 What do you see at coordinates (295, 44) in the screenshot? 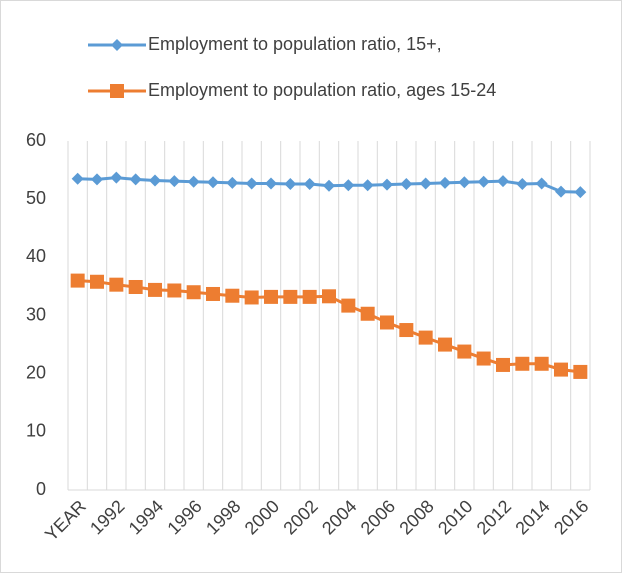
I see `legend-label: Employment to population ratio, 15+,` at bounding box center [295, 44].